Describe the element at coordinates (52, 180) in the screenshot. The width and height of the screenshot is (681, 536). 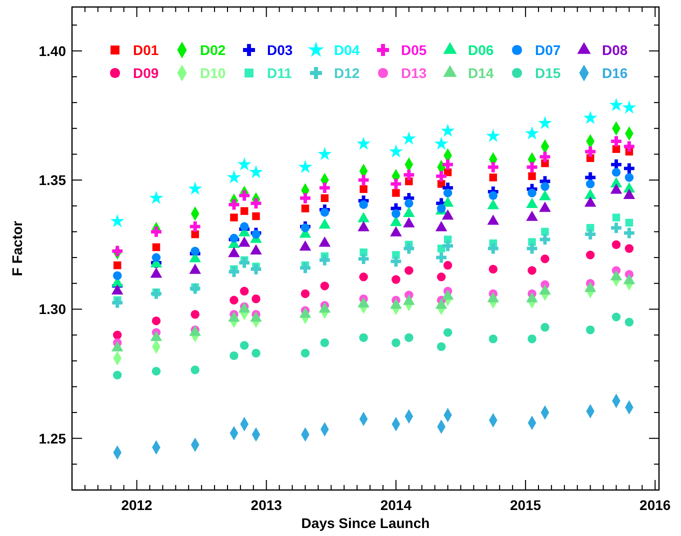
I see `y-tick-label: 1.35` at that location.